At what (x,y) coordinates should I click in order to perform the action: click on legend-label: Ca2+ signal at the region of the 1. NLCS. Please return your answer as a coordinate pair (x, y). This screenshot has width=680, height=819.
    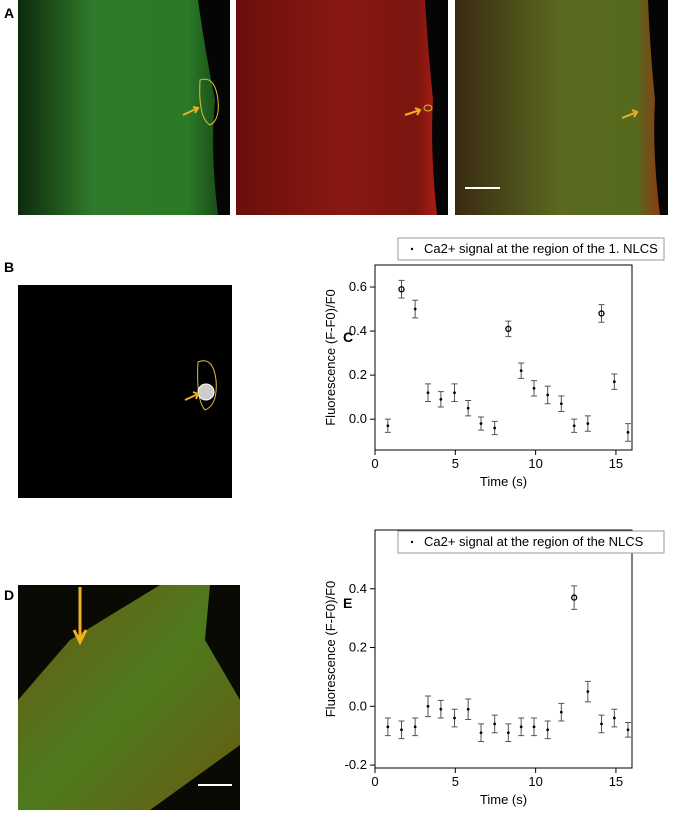
    Looking at the image, I should click on (541, 248).